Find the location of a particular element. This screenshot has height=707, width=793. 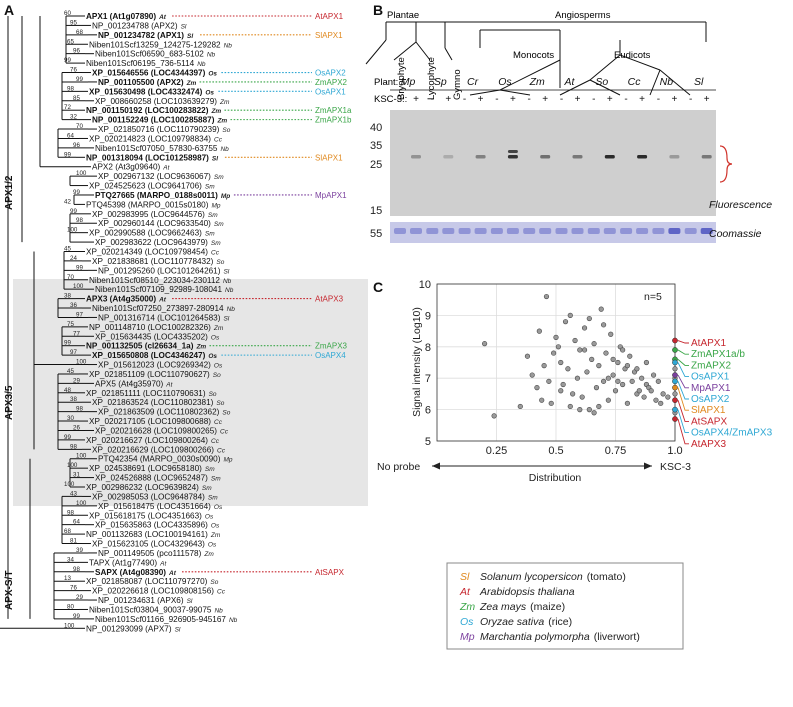

leaf-label: NP_001316714 (LOC101264583) is located at coordinates (159, 317).